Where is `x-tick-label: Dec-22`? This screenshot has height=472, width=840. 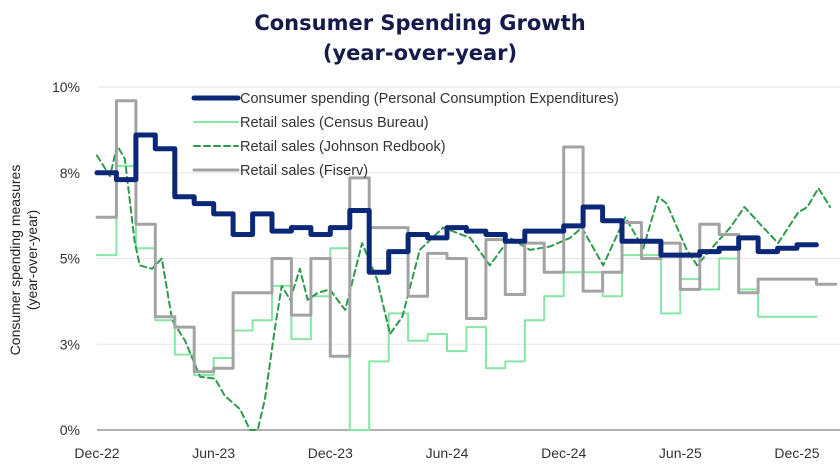 x-tick-label: Dec-22 is located at coordinates (96, 453).